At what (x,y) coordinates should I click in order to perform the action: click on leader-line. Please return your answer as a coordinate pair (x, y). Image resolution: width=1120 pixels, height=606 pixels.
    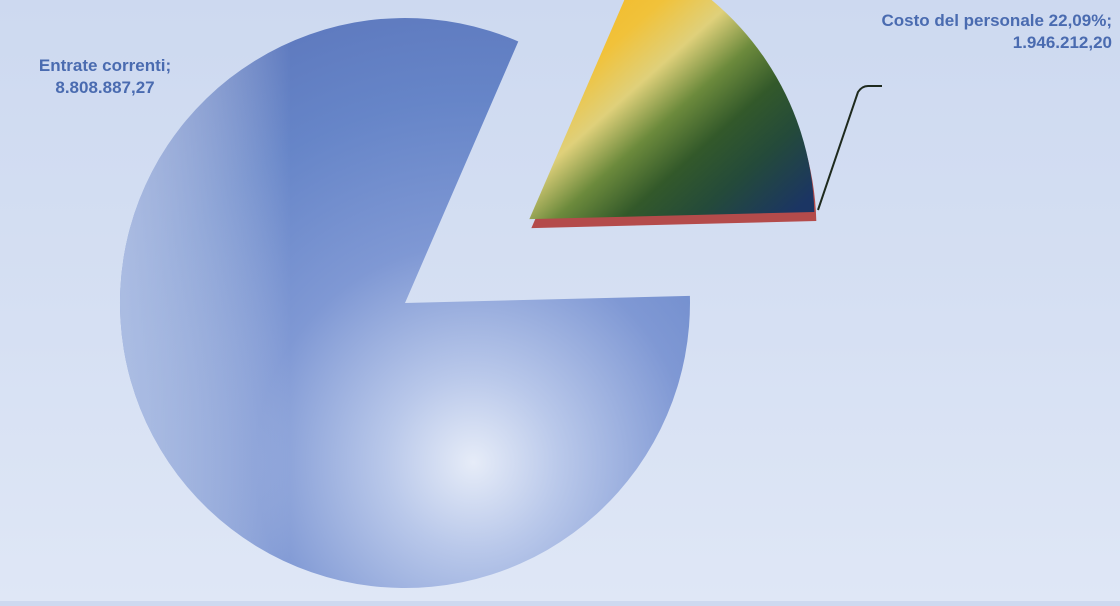
    Looking at the image, I should click on (849, 148).